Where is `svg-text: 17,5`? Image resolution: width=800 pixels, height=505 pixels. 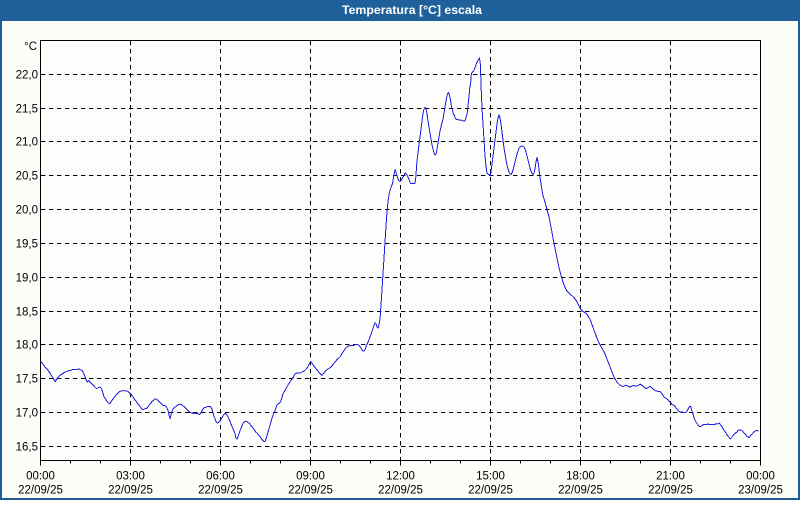 svg-text: 17,5 is located at coordinates (27, 380).